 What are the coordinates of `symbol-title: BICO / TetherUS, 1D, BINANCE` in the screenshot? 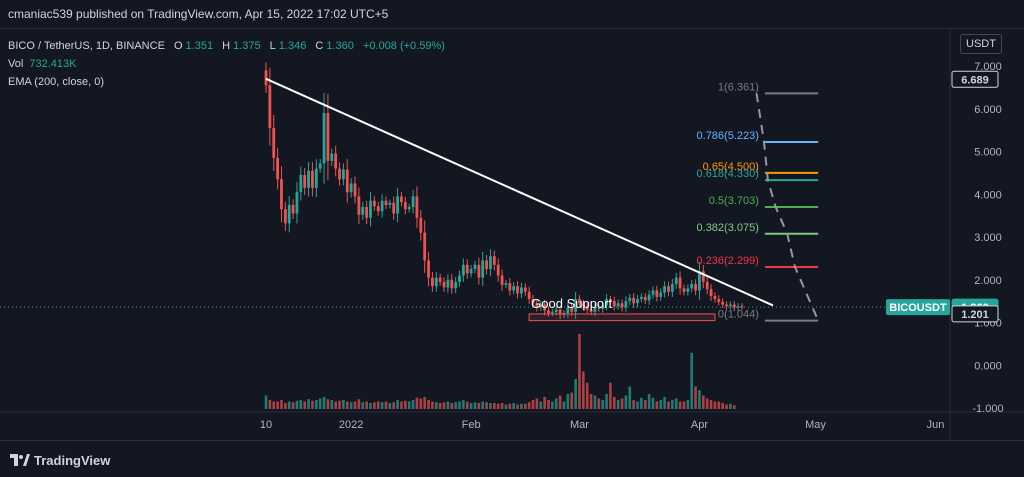 It's located at (86, 46).